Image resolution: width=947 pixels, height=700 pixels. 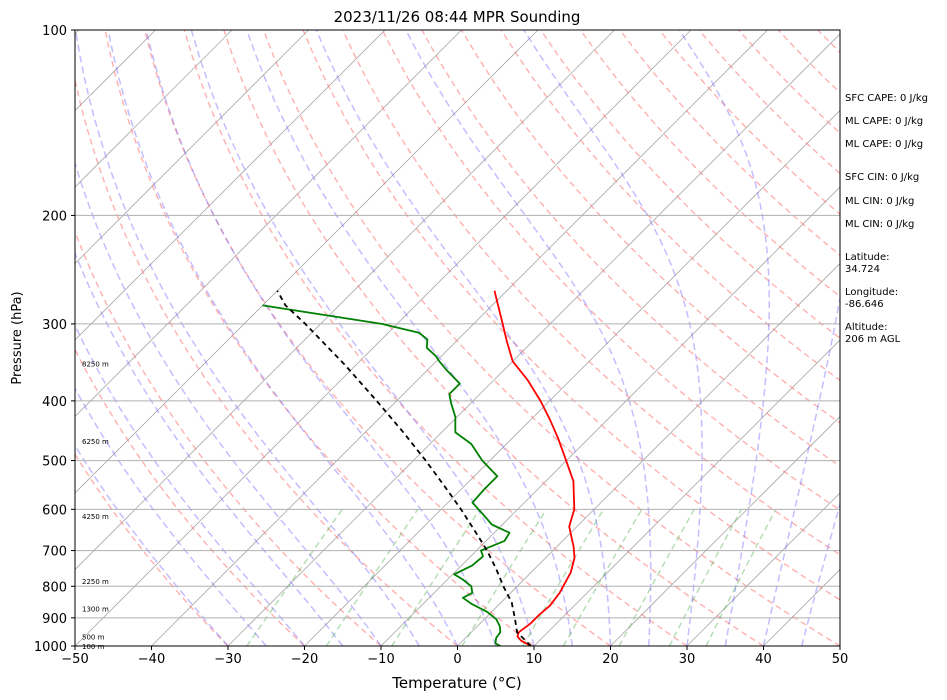 I want to click on height-label: 2250 m, so click(x=95, y=582).